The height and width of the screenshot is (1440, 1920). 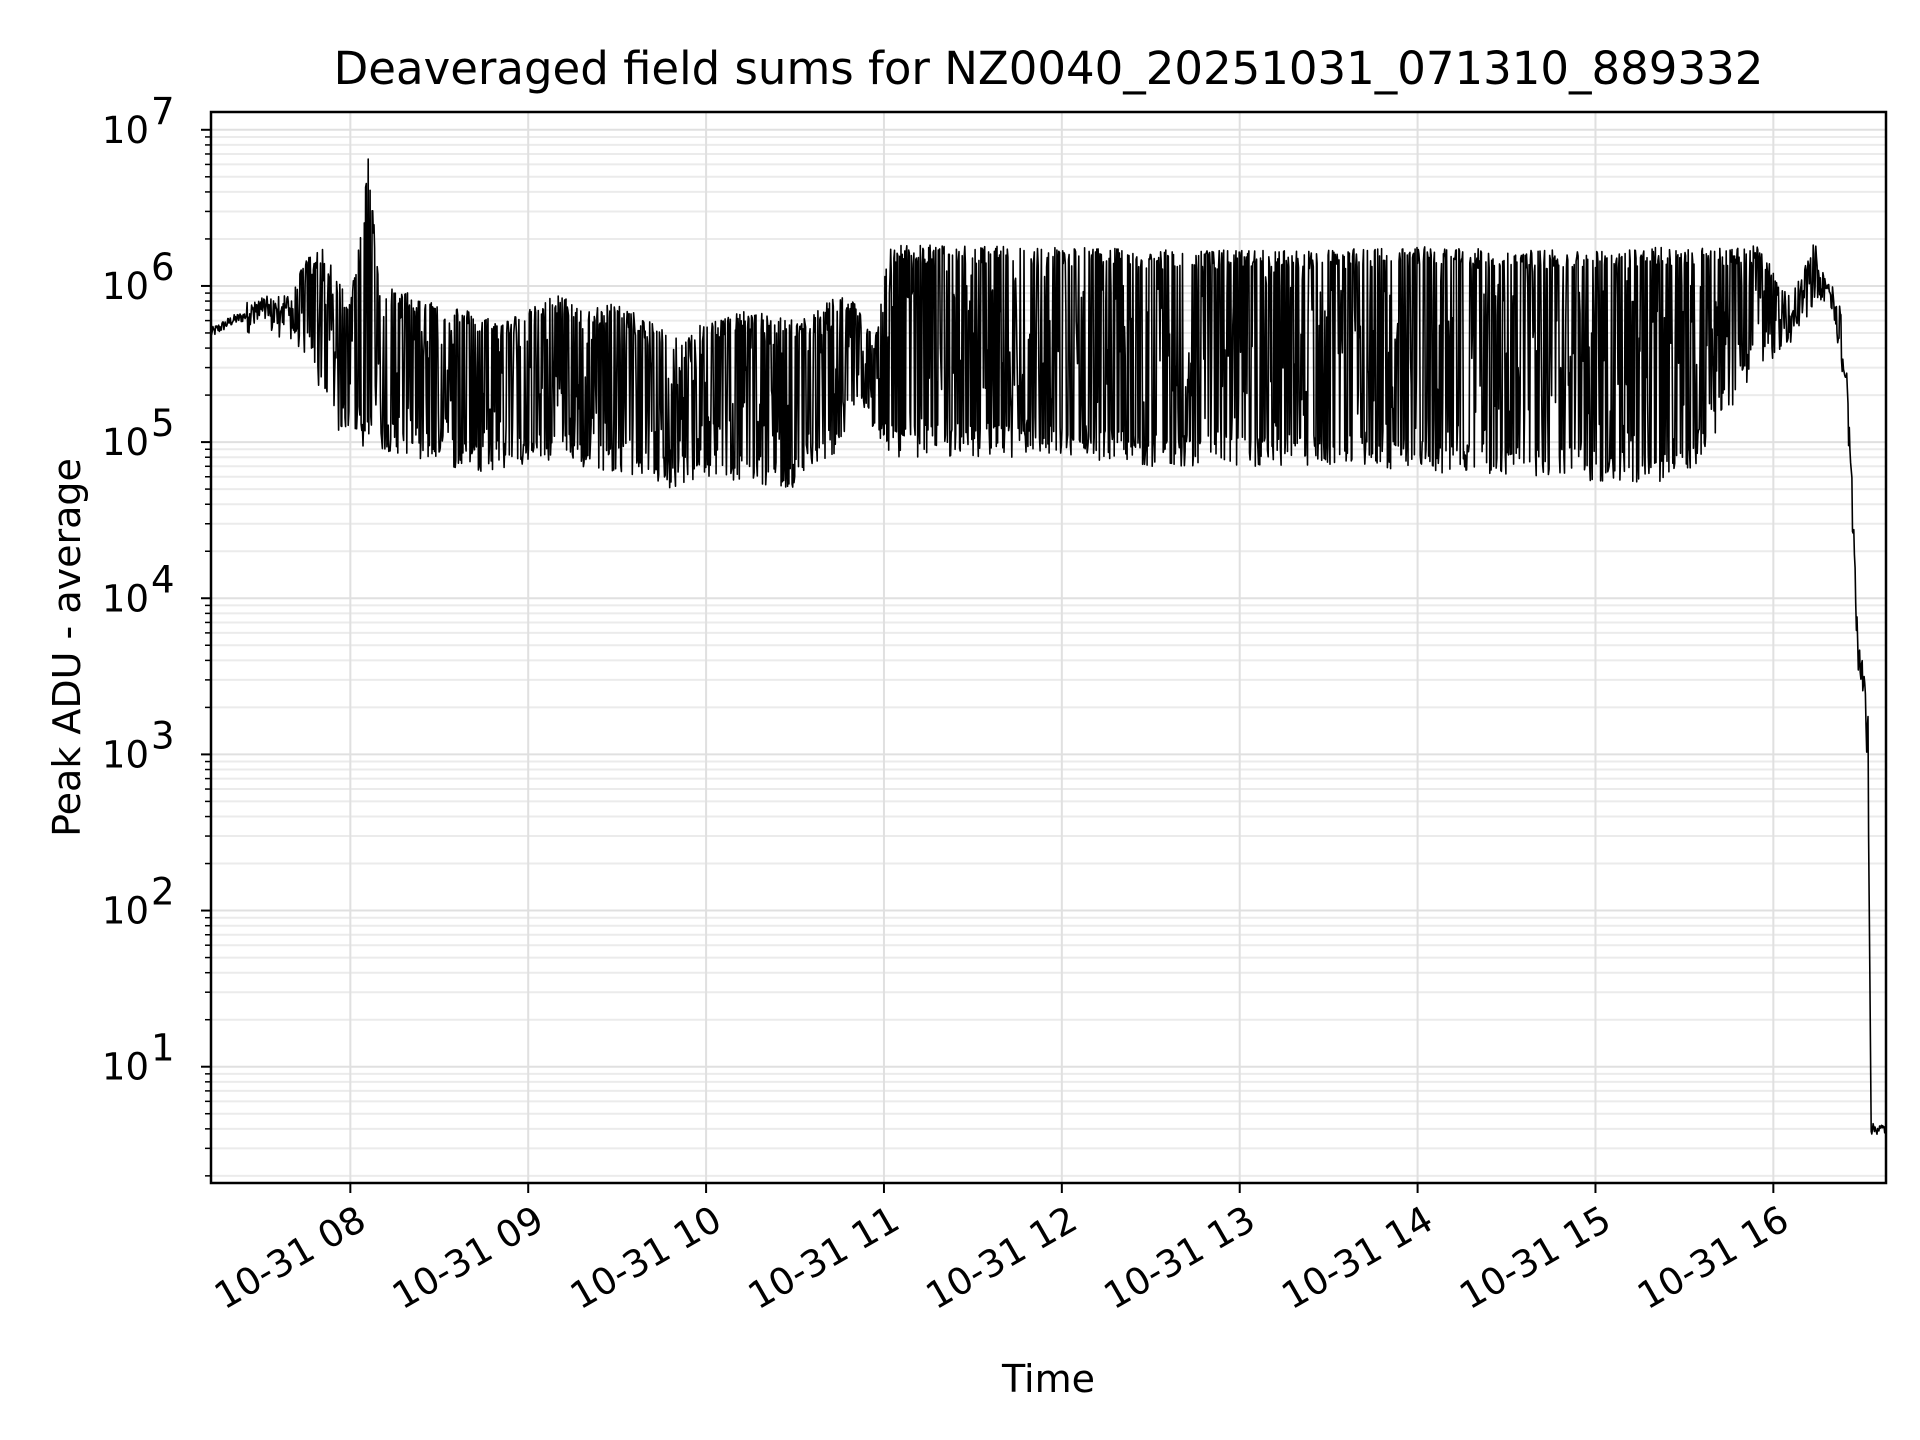 I want to click on y-tick-exponent: 5, so click(x=163, y=423).